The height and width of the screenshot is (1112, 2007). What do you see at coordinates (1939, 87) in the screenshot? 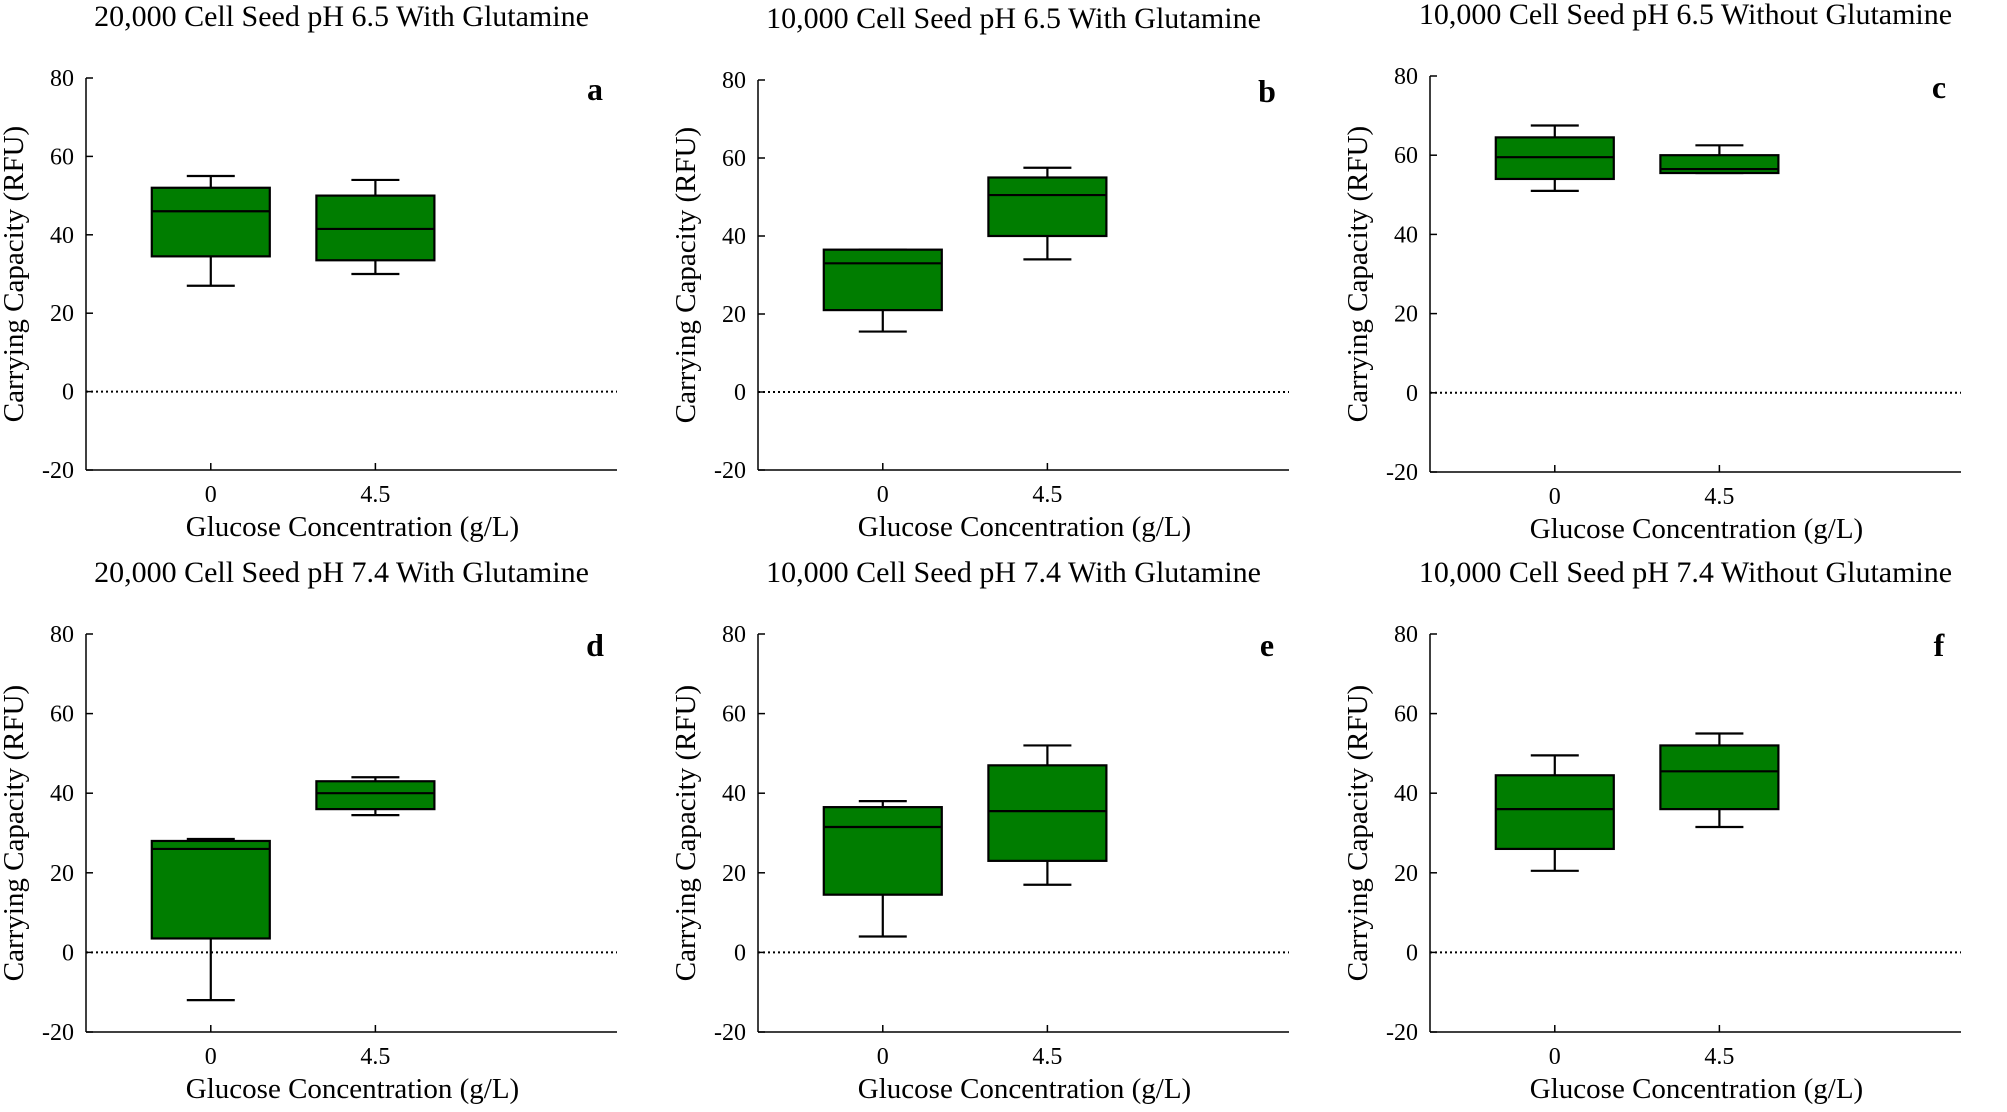
I see `panel-letter: c` at bounding box center [1939, 87].